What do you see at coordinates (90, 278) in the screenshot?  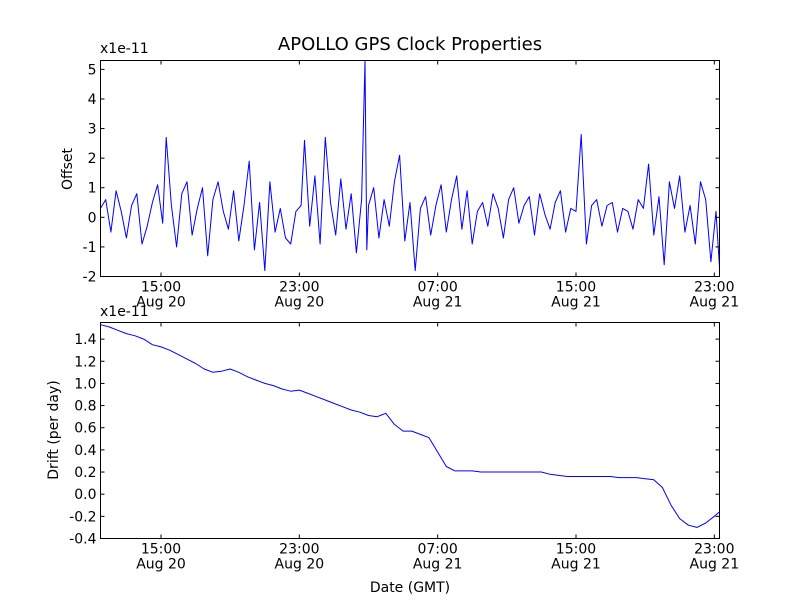 I see `offset-y-tick-label: -2` at bounding box center [90, 278].